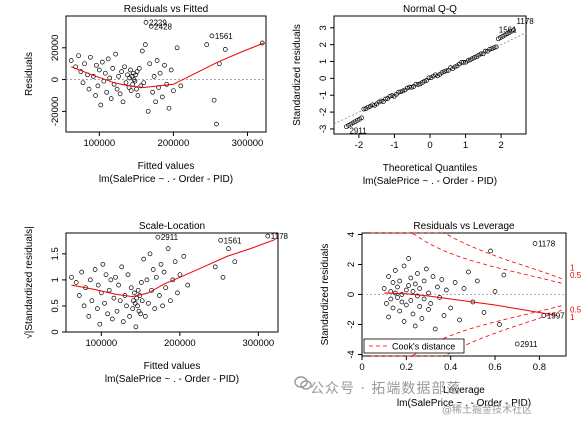  Describe the element at coordinates (430, 9) in the screenshot. I see `chart-title: Normal Q-Q` at that location.